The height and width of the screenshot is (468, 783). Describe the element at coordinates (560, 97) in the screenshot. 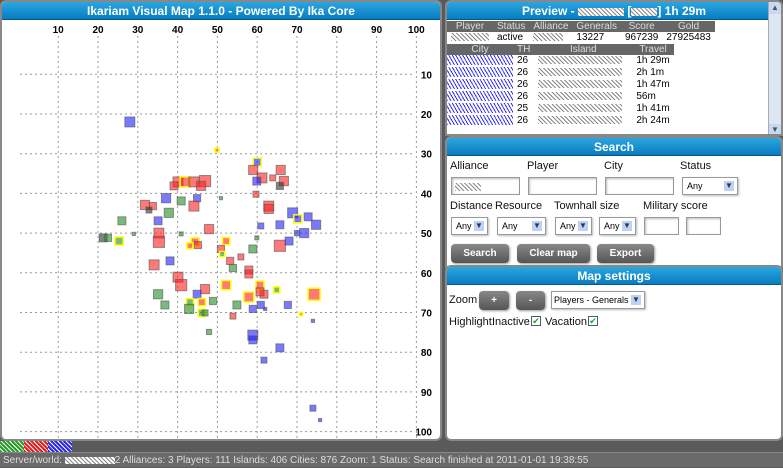

I see `city-row: 26 56m` at that location.